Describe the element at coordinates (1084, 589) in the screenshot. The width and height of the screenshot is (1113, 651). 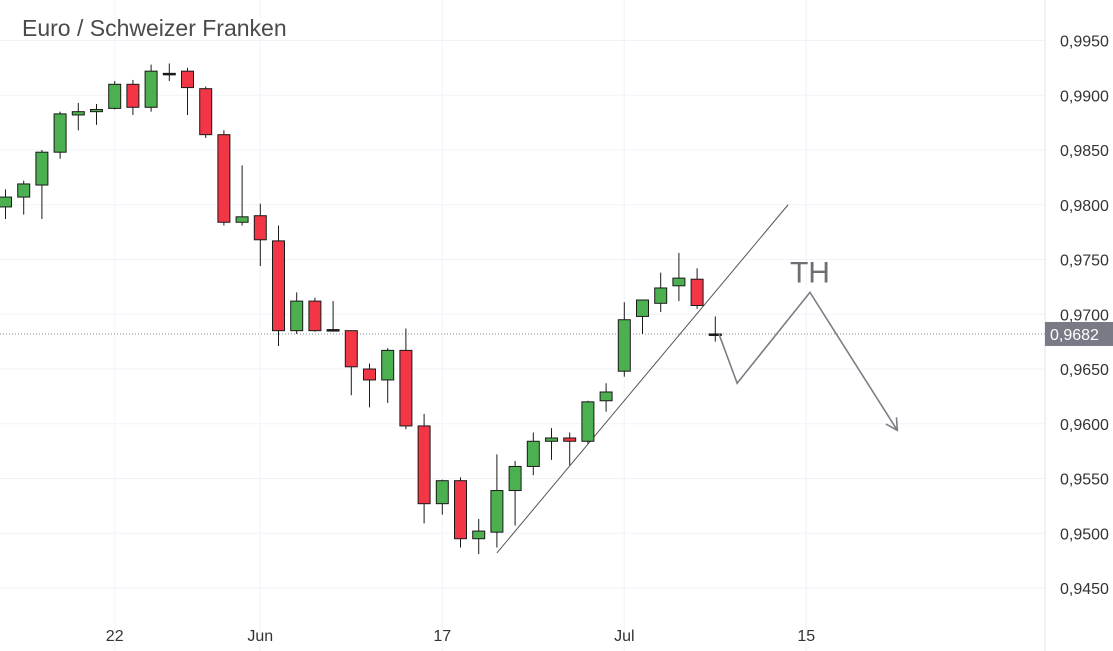
I see `price-tick-label: 0,9450` at that location.